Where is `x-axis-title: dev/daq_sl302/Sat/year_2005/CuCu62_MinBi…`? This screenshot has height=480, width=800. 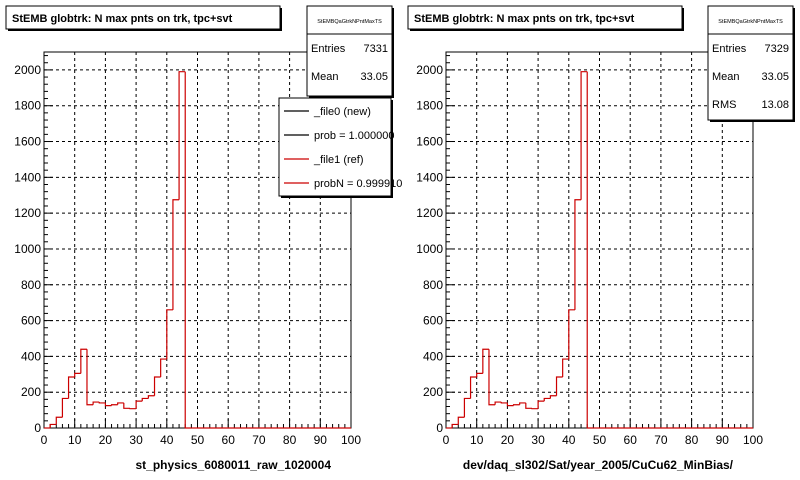 x-axis-title: dev/daq_sl302/Sat/year_2005/CuCu62_MinBi… is located at coordinates (598, 465).